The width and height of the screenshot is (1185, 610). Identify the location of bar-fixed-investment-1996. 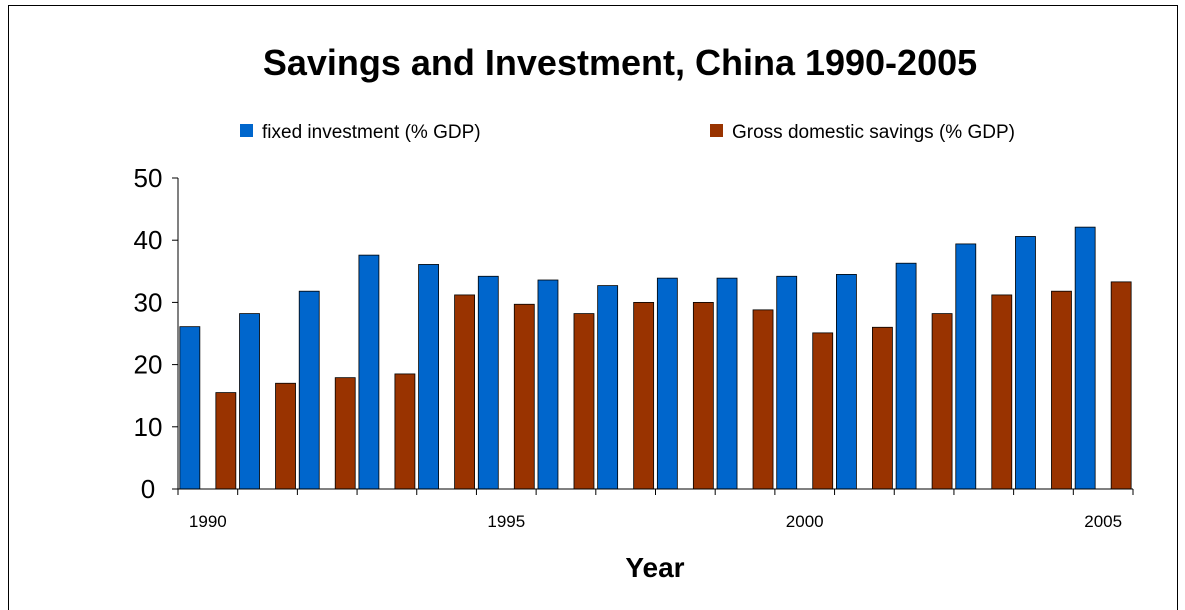
(548, 384).